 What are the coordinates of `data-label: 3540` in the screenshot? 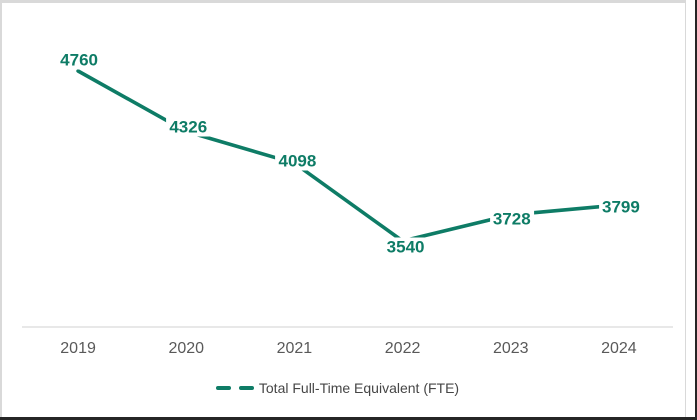 It's located at (405, 247).